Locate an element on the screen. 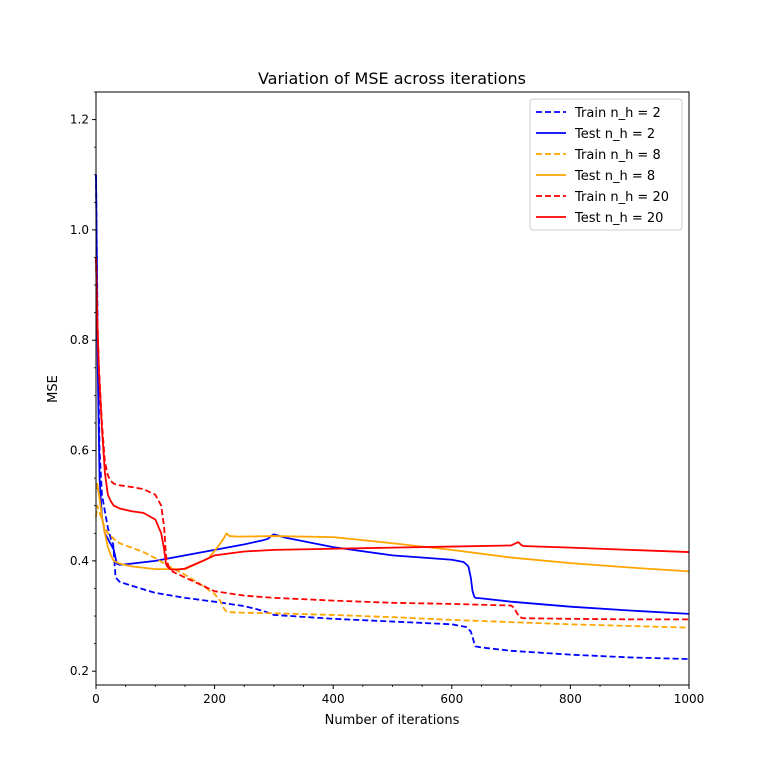  x-tick-label: 1000 is located at coordinates (689, 699).